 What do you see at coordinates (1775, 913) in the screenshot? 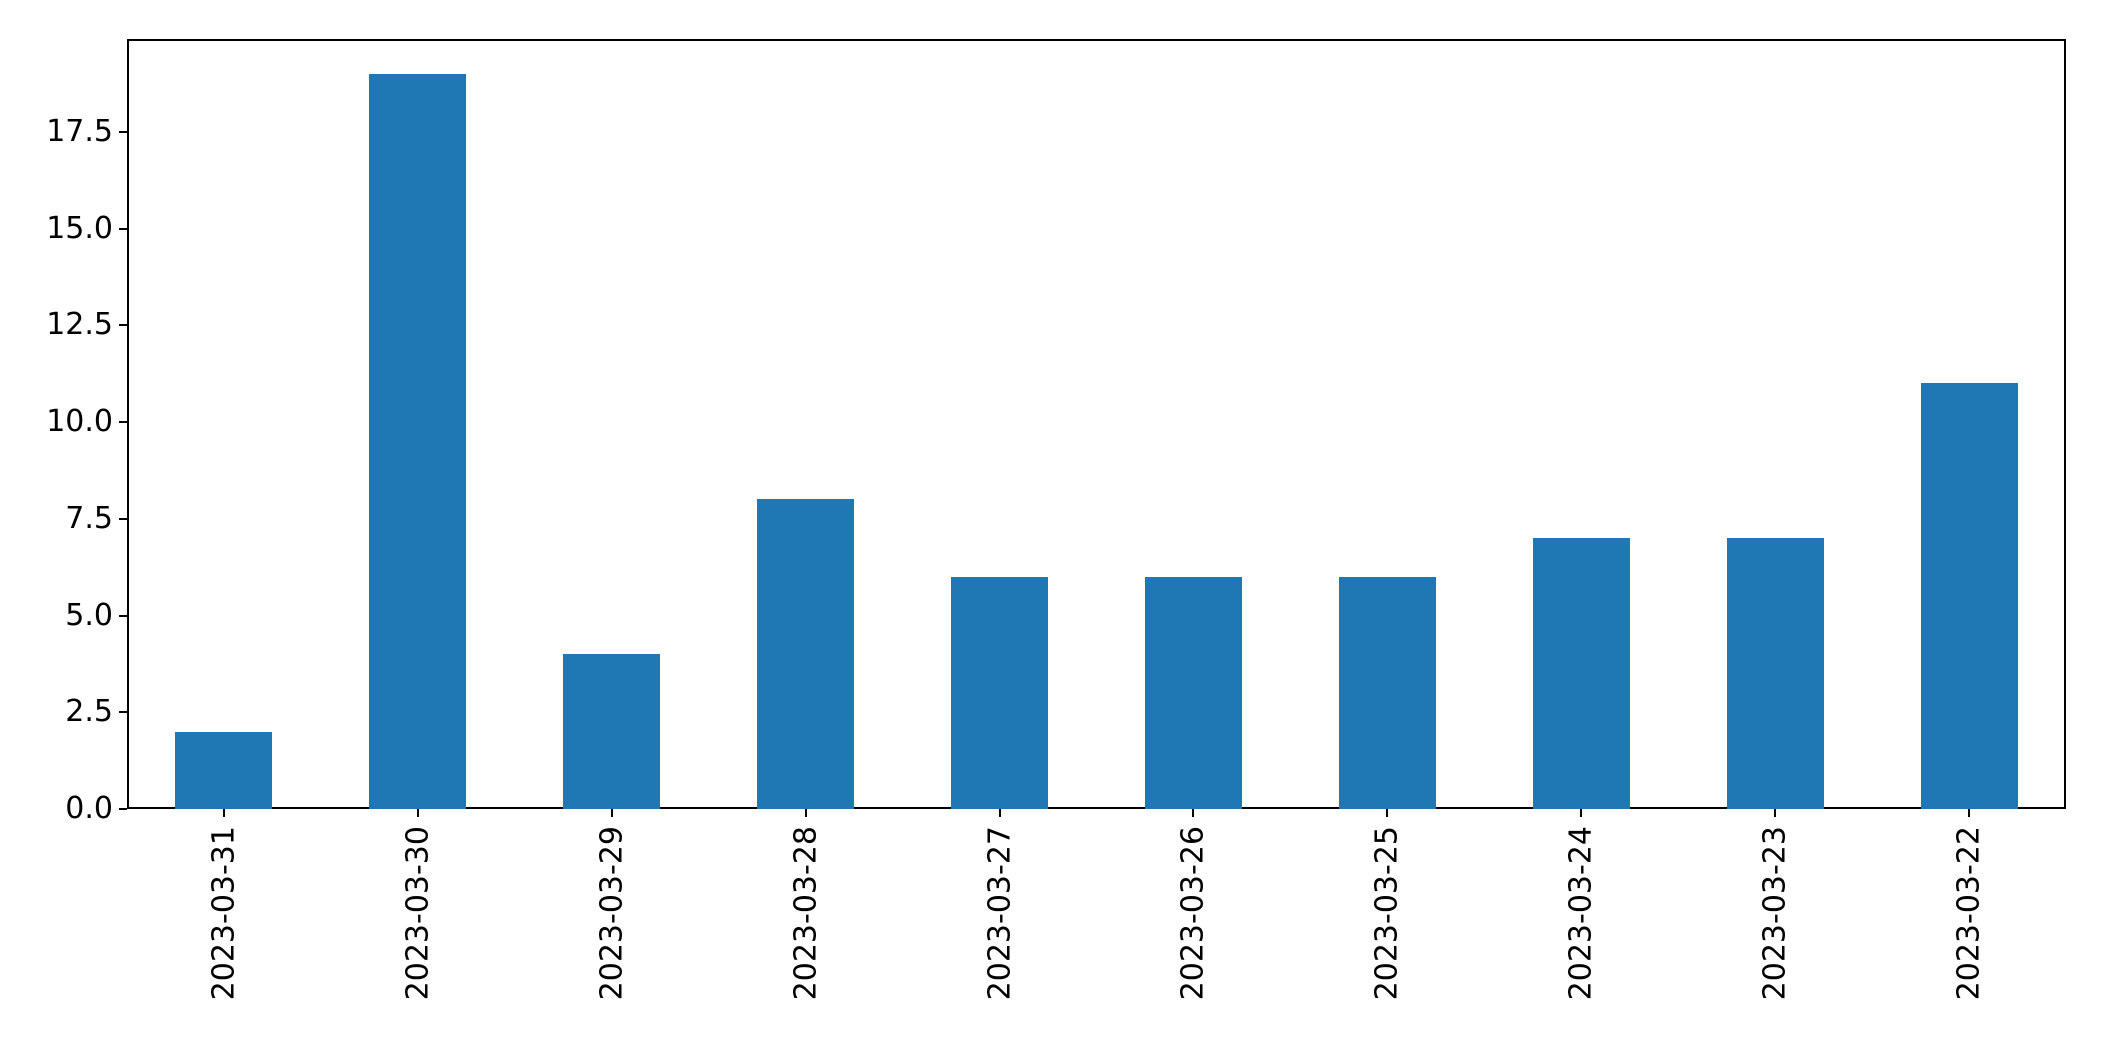
I see `x-tick-label: 2023-03-23` at bounding box center [1775, 913].